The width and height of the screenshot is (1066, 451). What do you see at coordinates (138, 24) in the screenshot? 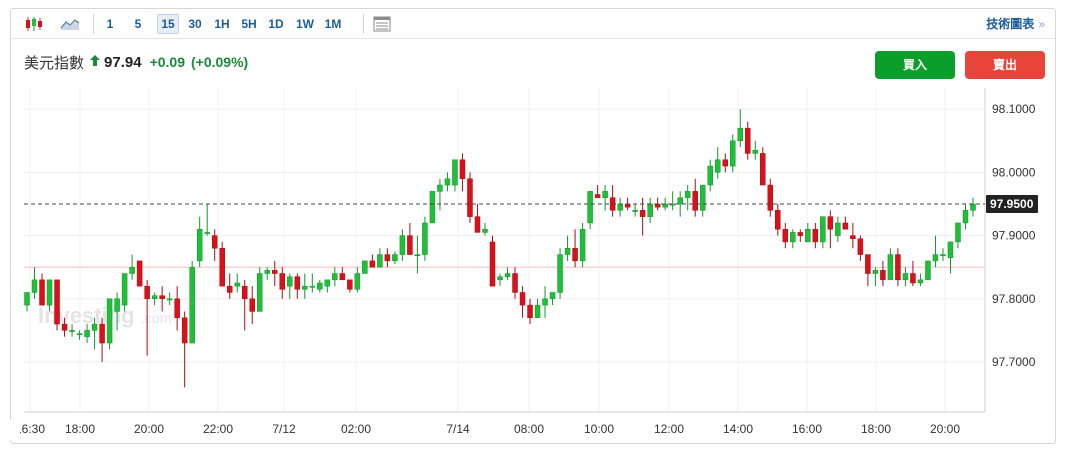
I see `timeframe-5: 5` at bounding box center [138, 24].